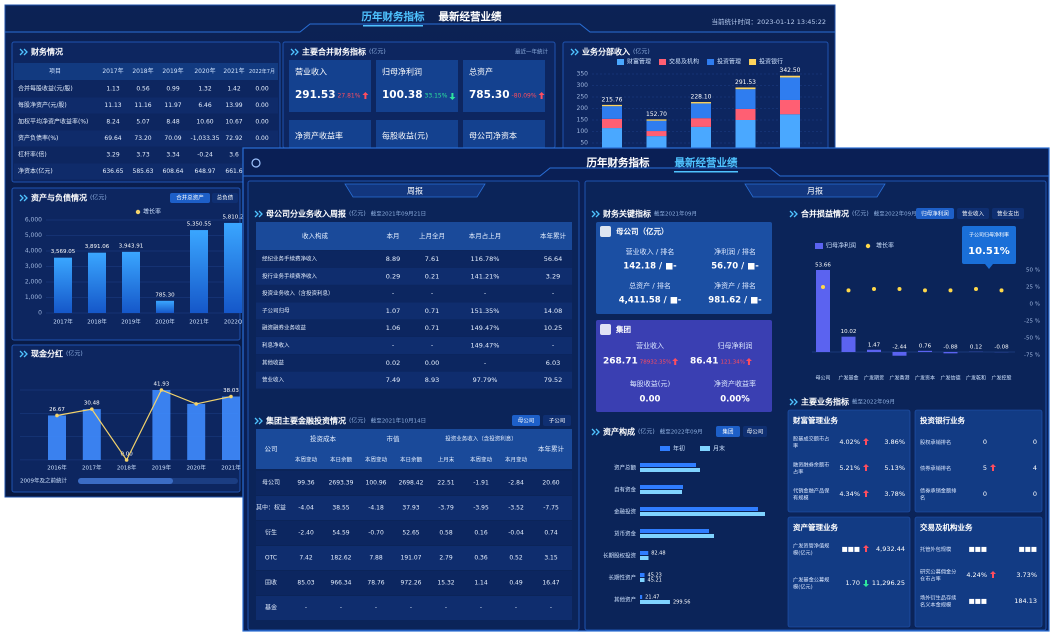 This screenshot has height=633, width=1056. What do you see at coordinates (334, 52) in the screenshot?
I see `panel-title: 主要合并财务指标` at bounding box center [334, 52].